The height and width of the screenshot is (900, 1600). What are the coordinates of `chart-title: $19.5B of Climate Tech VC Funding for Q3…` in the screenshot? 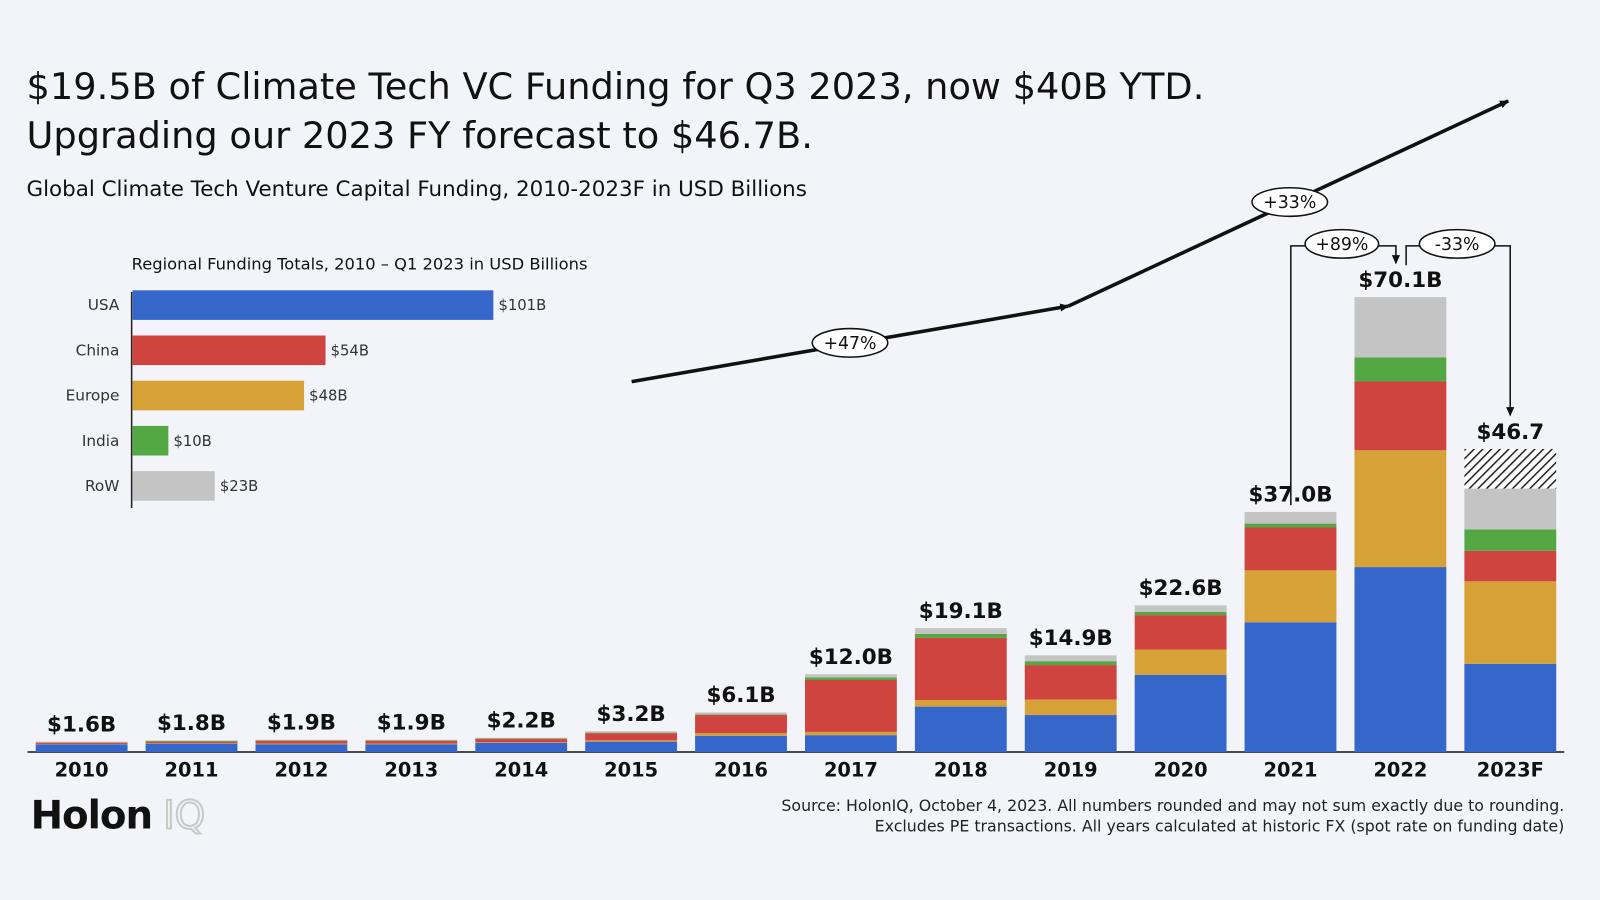 It's located at (616, 86).